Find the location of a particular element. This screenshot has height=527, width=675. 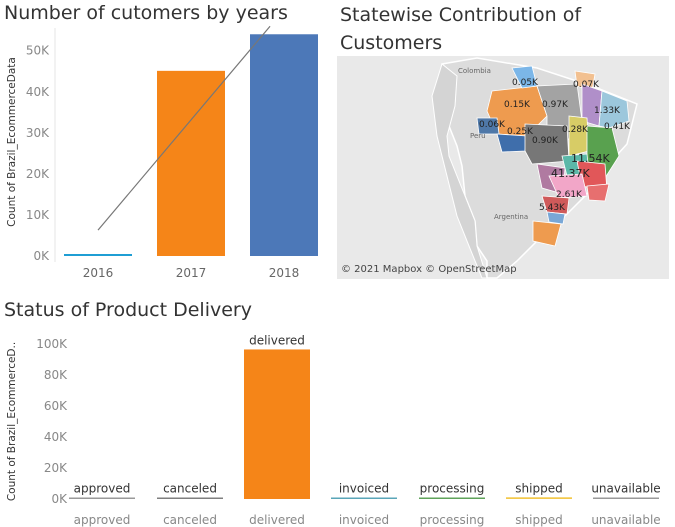

state-value-label: 0.41K is located at coordinates (617, 127).